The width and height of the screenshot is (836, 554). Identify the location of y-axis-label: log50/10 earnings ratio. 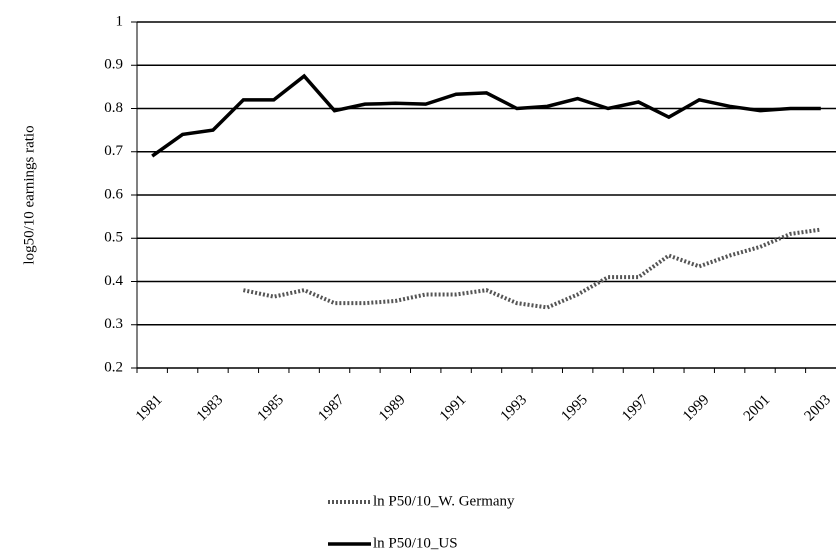
(29, 194).